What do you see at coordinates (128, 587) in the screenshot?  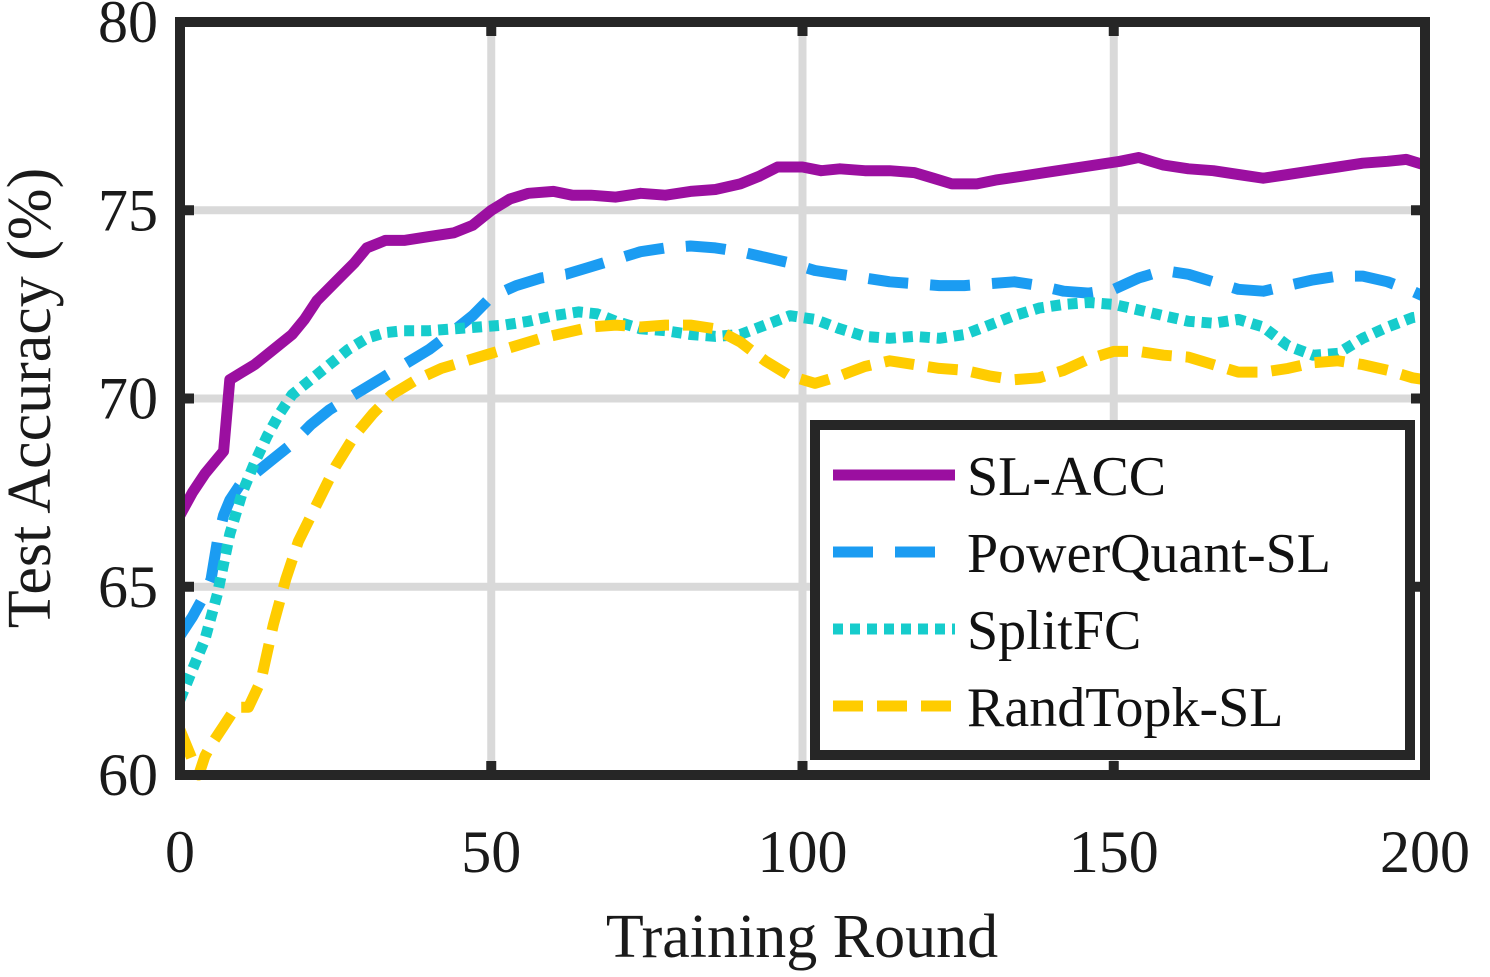 I see `y-tick-label: 65` at bounding box center [128, 587].